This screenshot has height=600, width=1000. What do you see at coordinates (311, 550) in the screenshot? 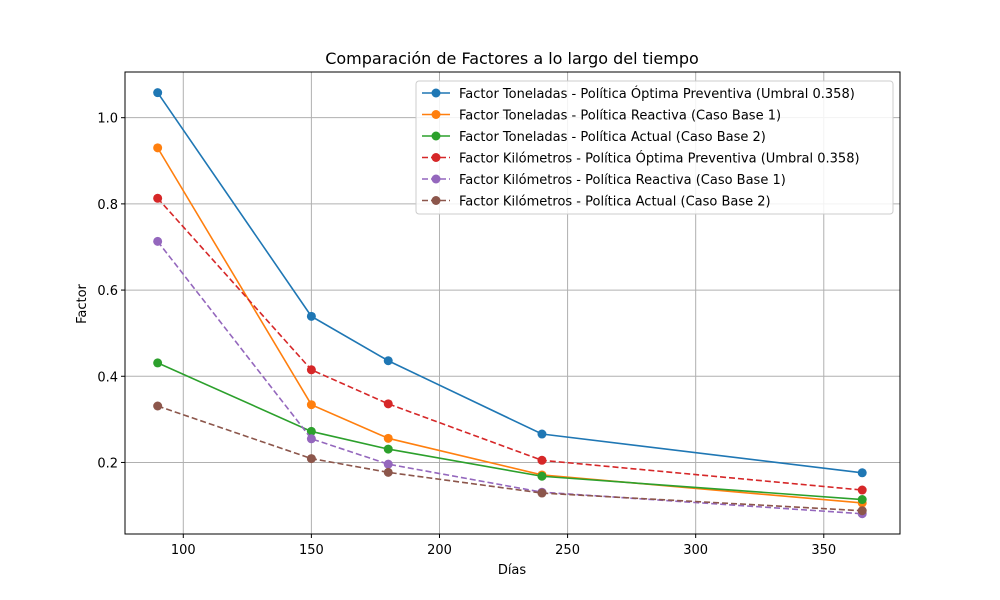
I see `x-tick-label: 150` at bounding box center [311, 550].